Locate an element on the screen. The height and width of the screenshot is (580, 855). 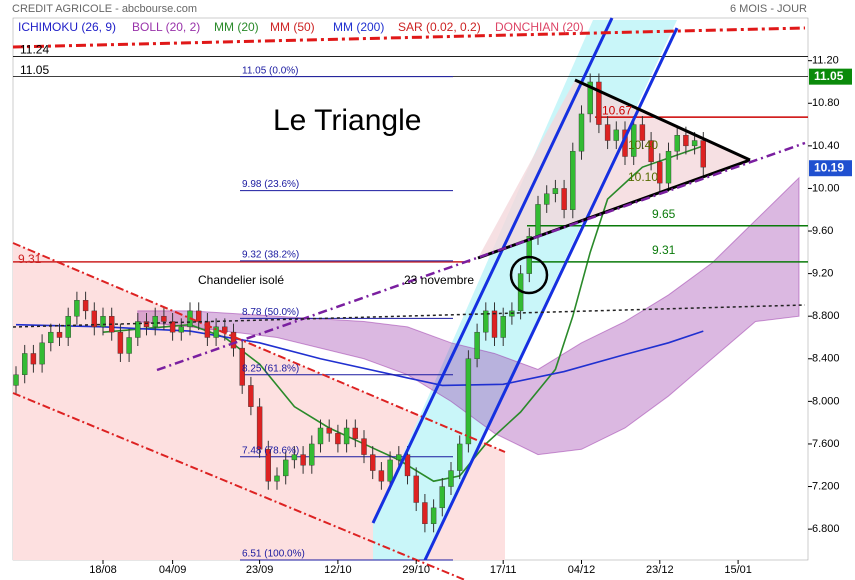
x-tick-label: 04/09 is located at coordinates (173, 570).